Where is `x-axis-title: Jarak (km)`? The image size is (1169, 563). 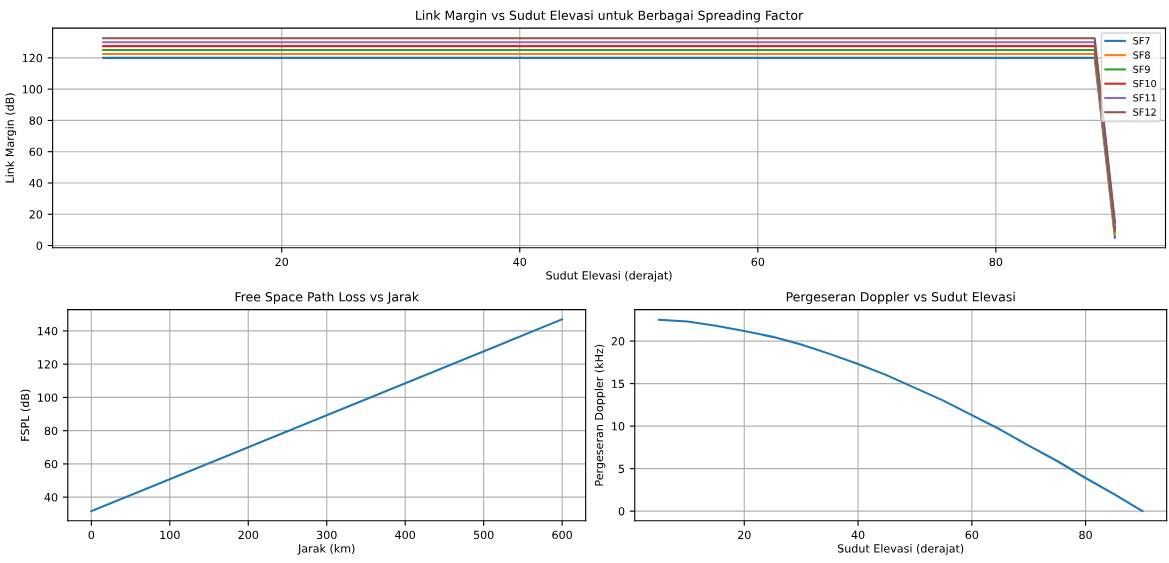
x-axis-title: Jarak (km) is located at coordinates (326, 549).